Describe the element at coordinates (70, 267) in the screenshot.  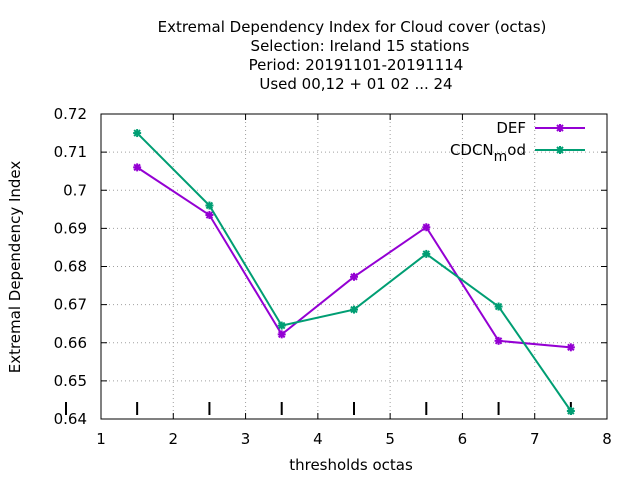
I see `y-tick-label: 0.68` at that location.